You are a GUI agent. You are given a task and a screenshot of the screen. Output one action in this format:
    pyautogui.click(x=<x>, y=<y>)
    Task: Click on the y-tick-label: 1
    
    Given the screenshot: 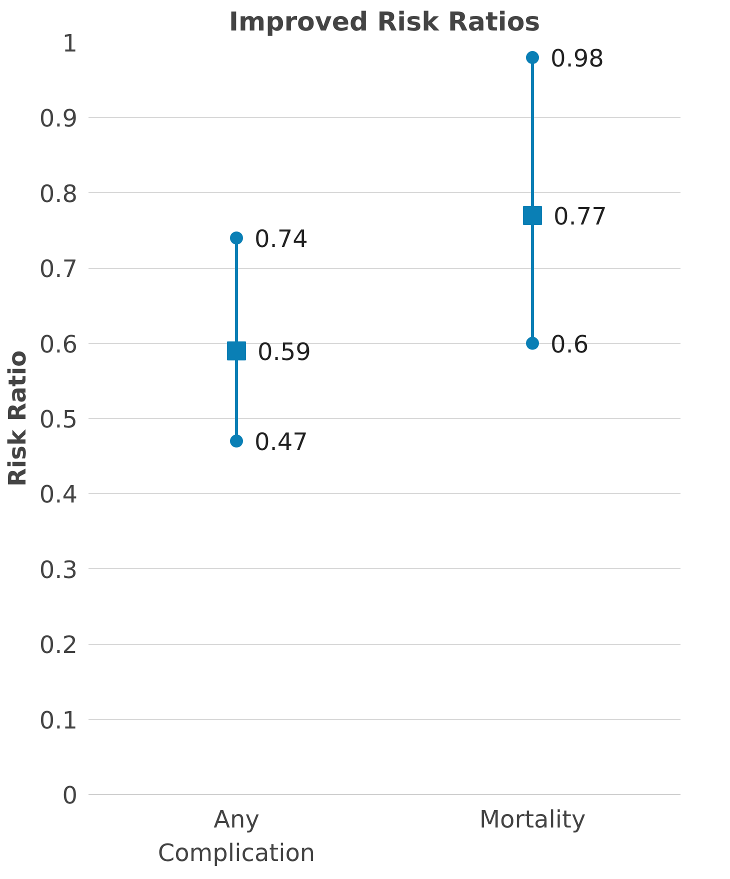 What is the action you would take?
    pyautogui.click(x=70, y=44)
    